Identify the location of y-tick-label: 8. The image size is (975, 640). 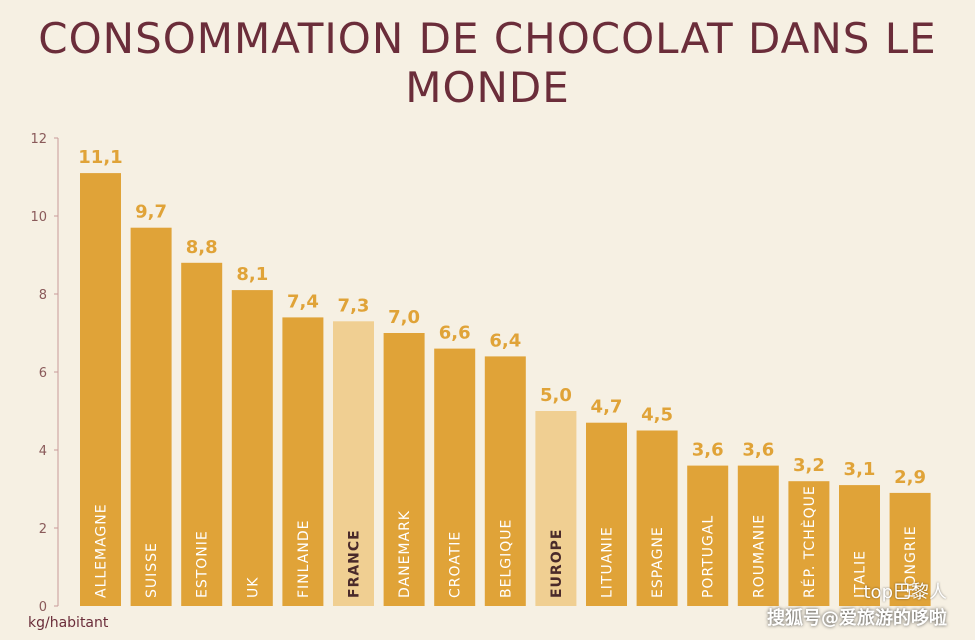
(43, 295).